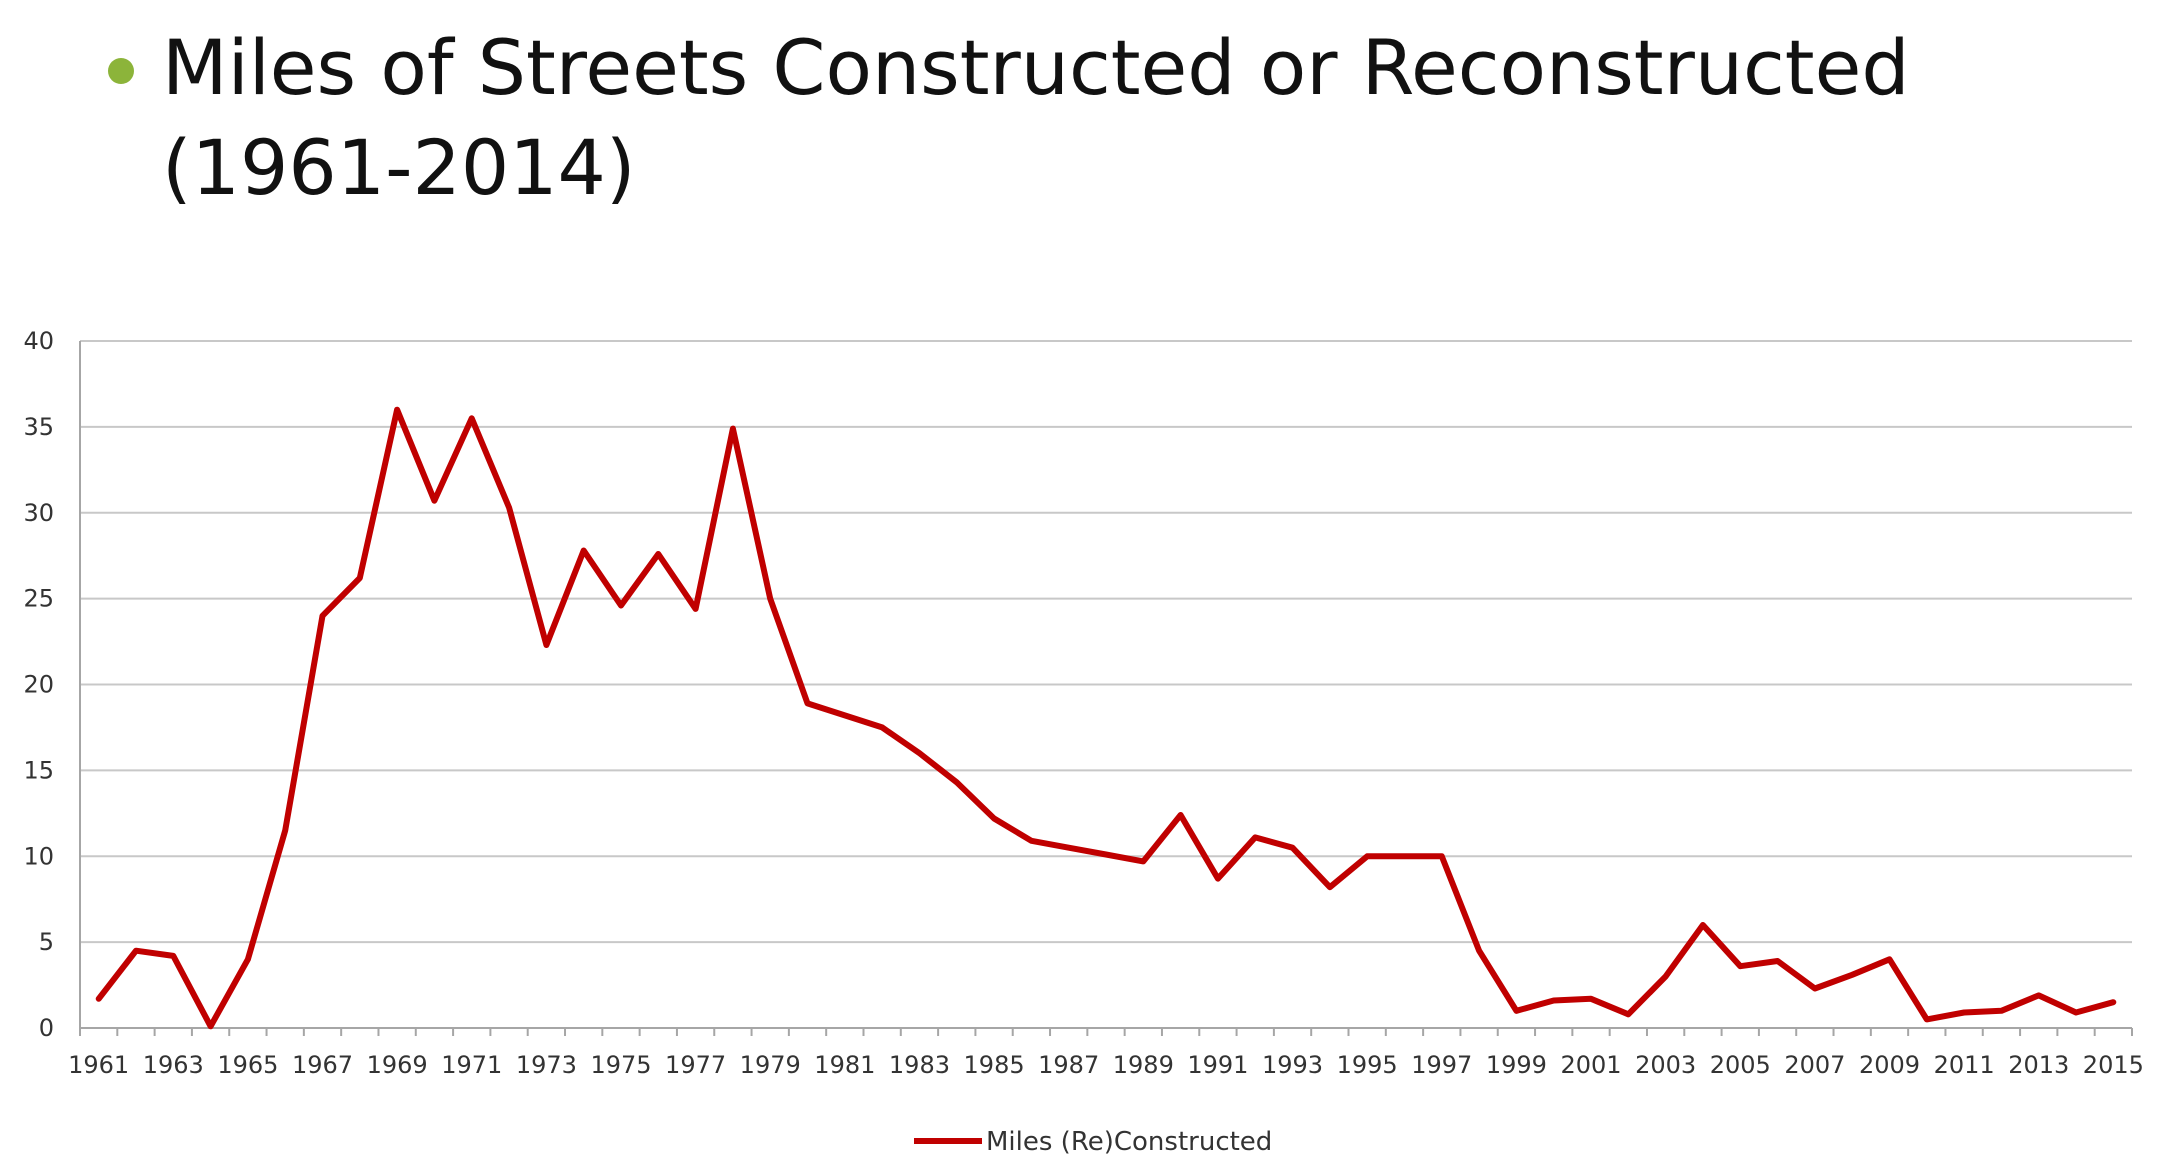 This screenshot has height=1170, width=2160. Describe the element at coordinates (1068, 1065) in the screenshot. I see `x-tick-label: 1987` at that location.